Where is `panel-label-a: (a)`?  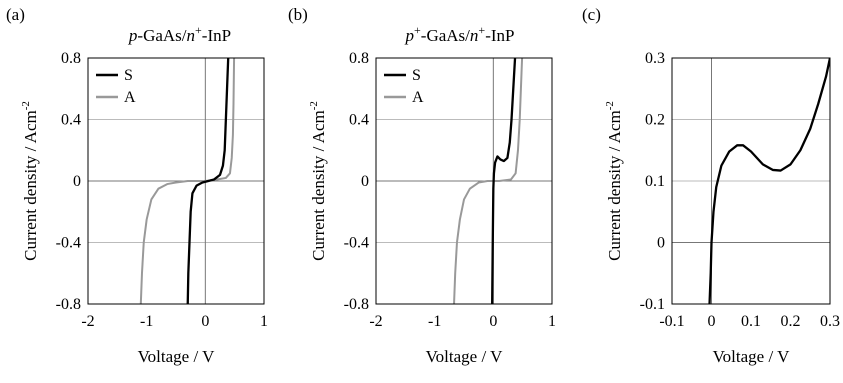 panel-label-a: (a) is located at coordinates (15, 14).